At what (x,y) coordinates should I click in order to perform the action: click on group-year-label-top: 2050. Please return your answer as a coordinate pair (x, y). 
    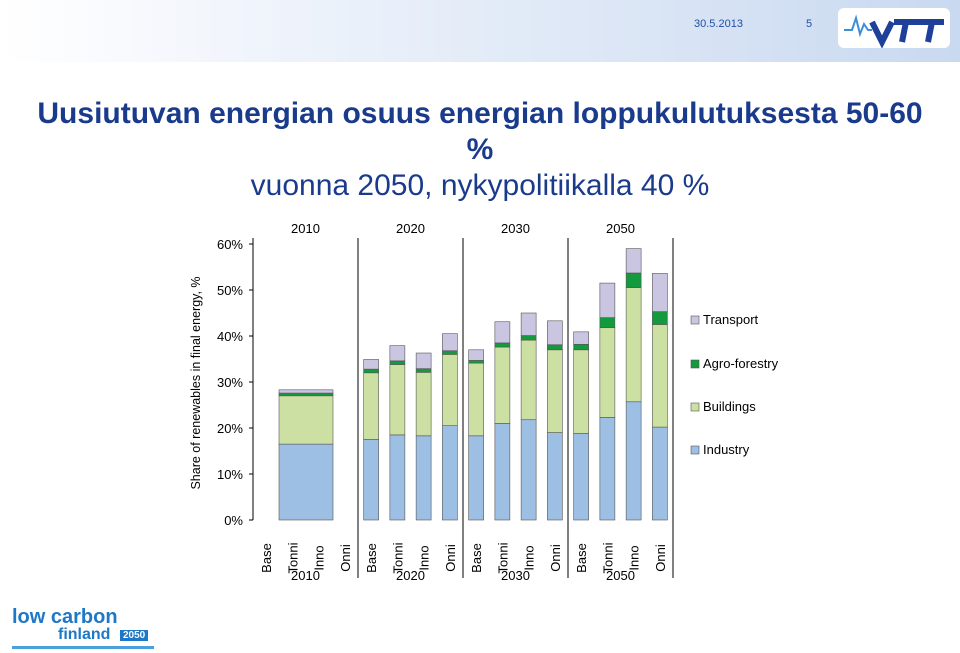
    Looking at the image, I should click on (620, 228).